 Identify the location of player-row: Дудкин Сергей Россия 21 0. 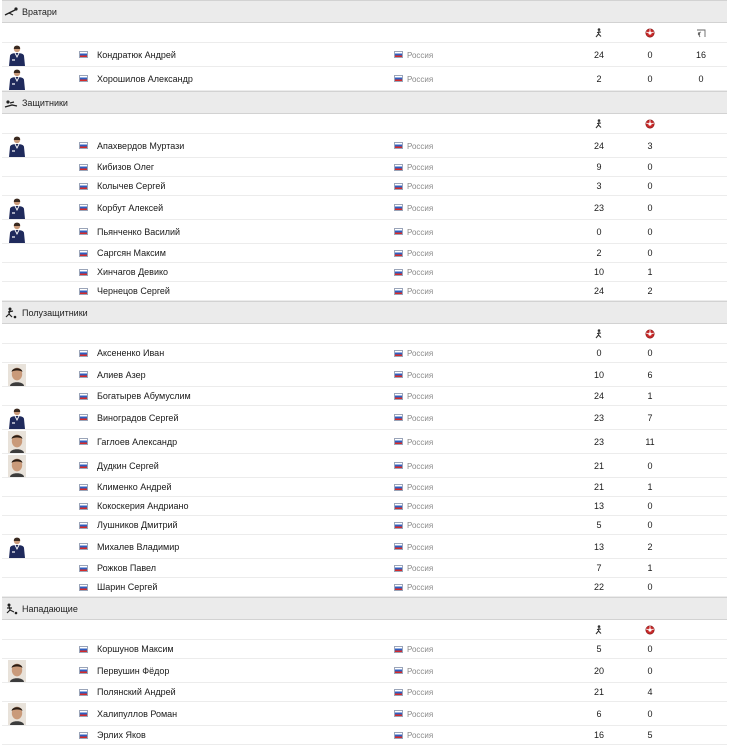
(364, 466).